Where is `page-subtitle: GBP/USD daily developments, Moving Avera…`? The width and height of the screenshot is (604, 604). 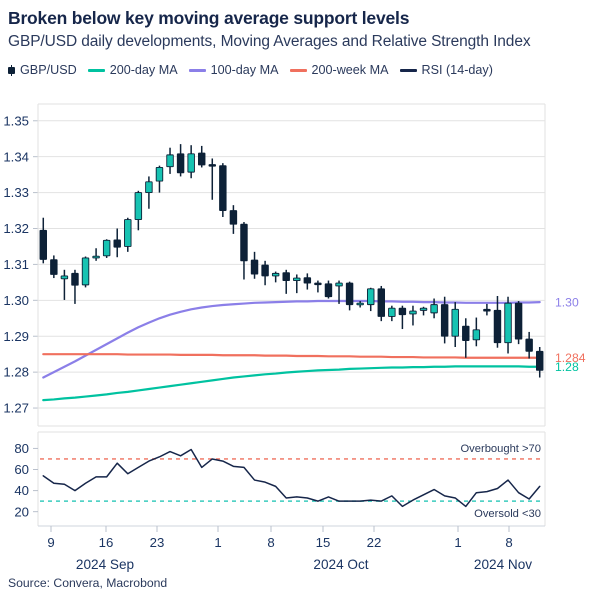 page-subtitle: GBP/USD daily developments, Moving Avera… is located at coordinates (269, 41).